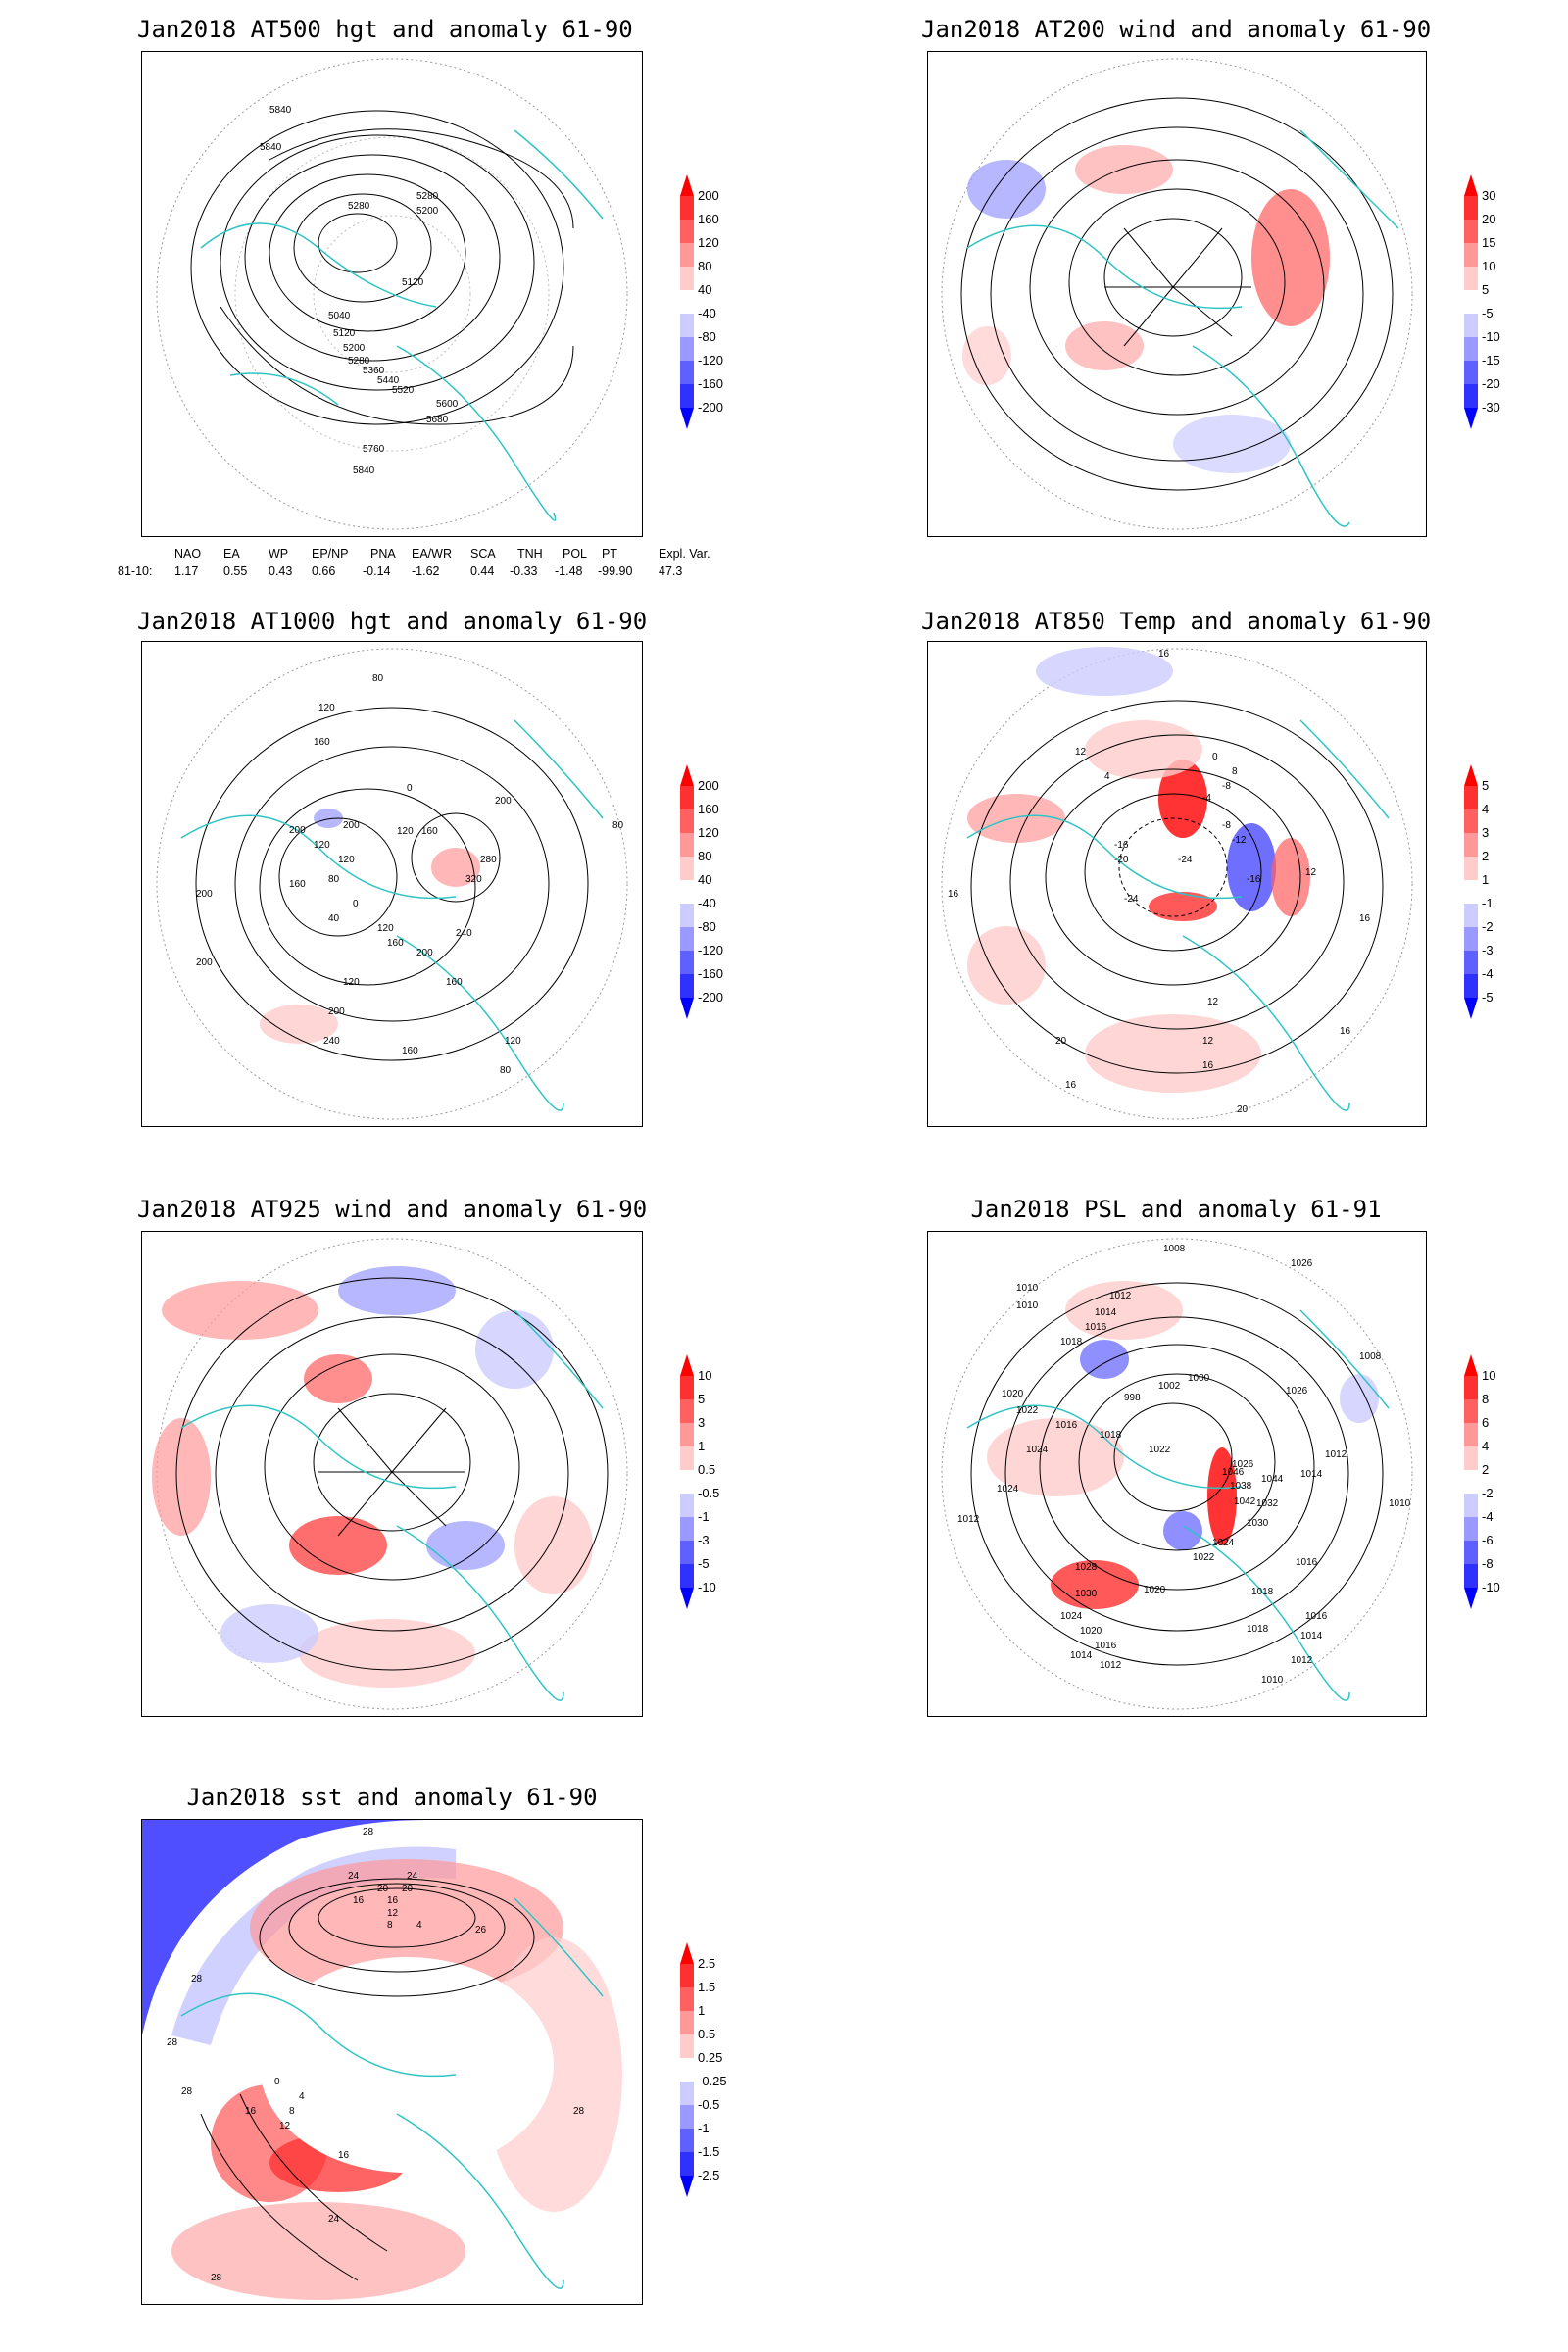 The image size is (1568, 2352). What do you see at coordinates (1081, 1655) in the screenshot?
I see `contour-label: 1014` at bounding box center [1081, 1655].